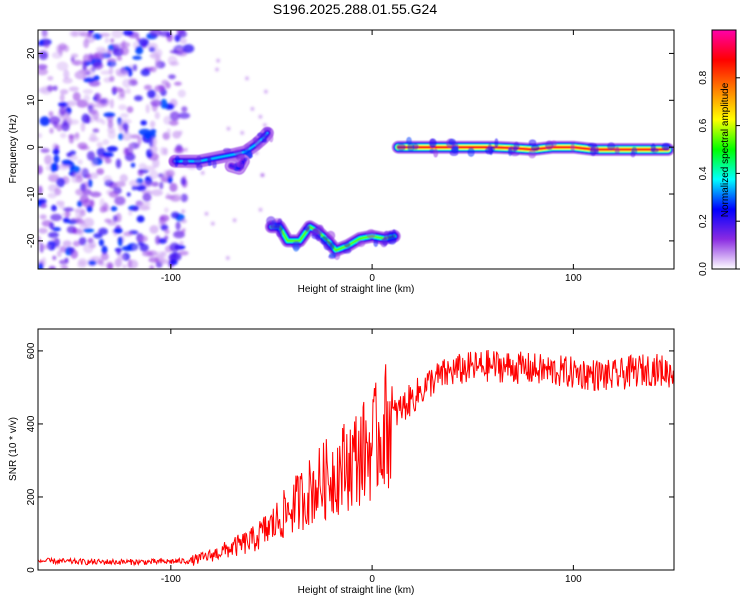 This screenshot has width=750, height=600. What do you see at coordinates (703, 221) in the screenshot?
I see `colorbar-tick-label: 0.2` at bounding box center [703, 221].